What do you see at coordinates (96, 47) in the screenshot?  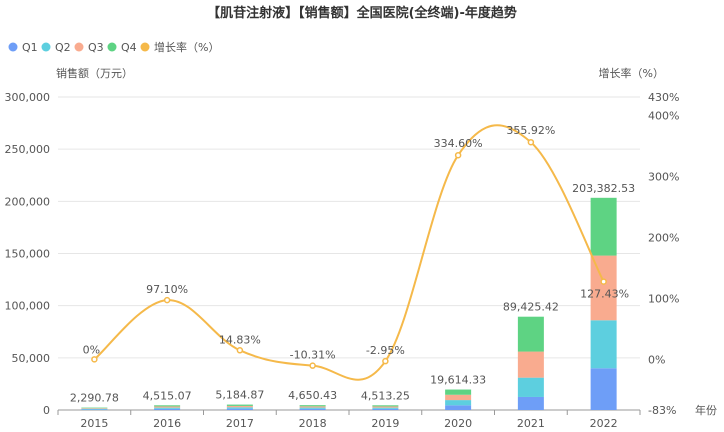 I see `legend-label-2: Q3` at bounding box center [96, 47].